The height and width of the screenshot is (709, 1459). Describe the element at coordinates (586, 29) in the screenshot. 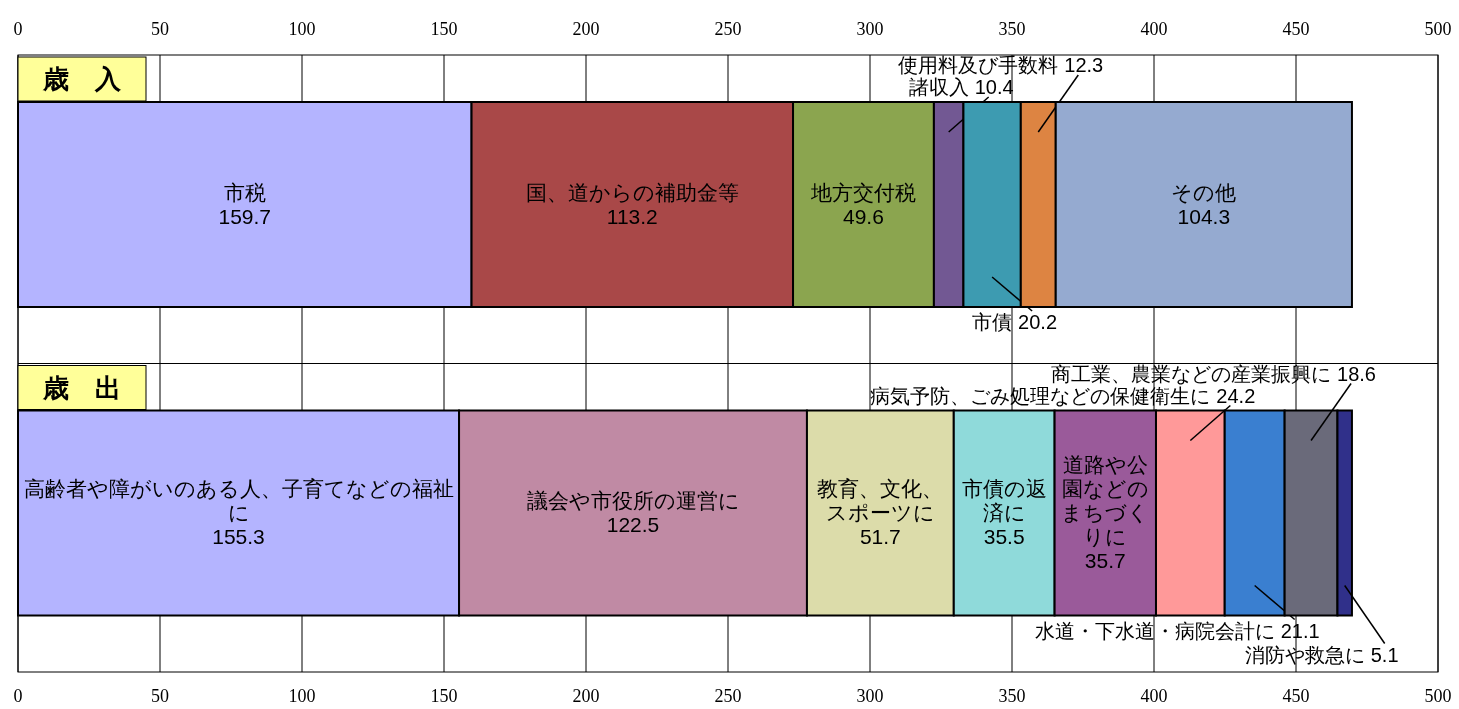

I see `x2-tick-label: 200` at that location.